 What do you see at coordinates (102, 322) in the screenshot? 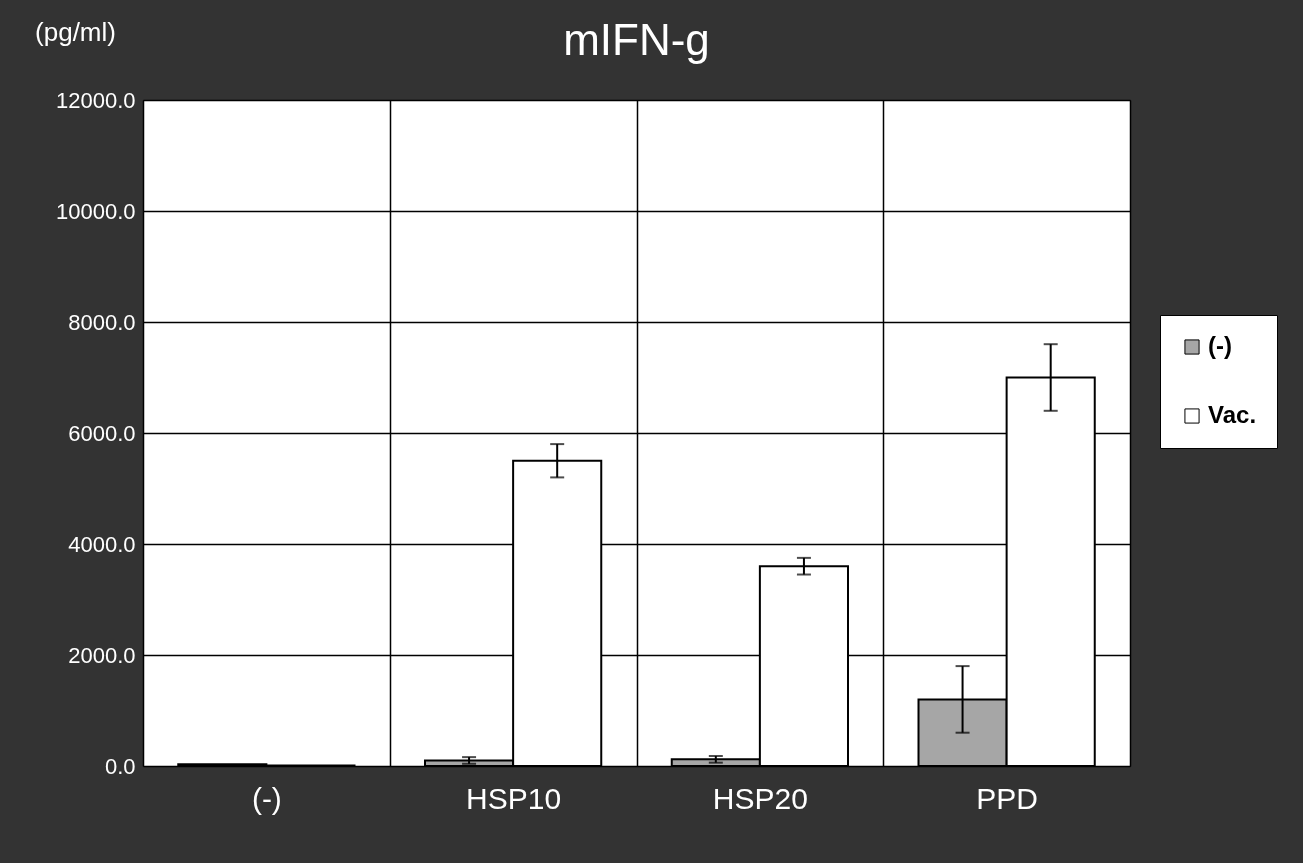
I see `y-tick-label: 8000.0` at bounding box center [102, 322].